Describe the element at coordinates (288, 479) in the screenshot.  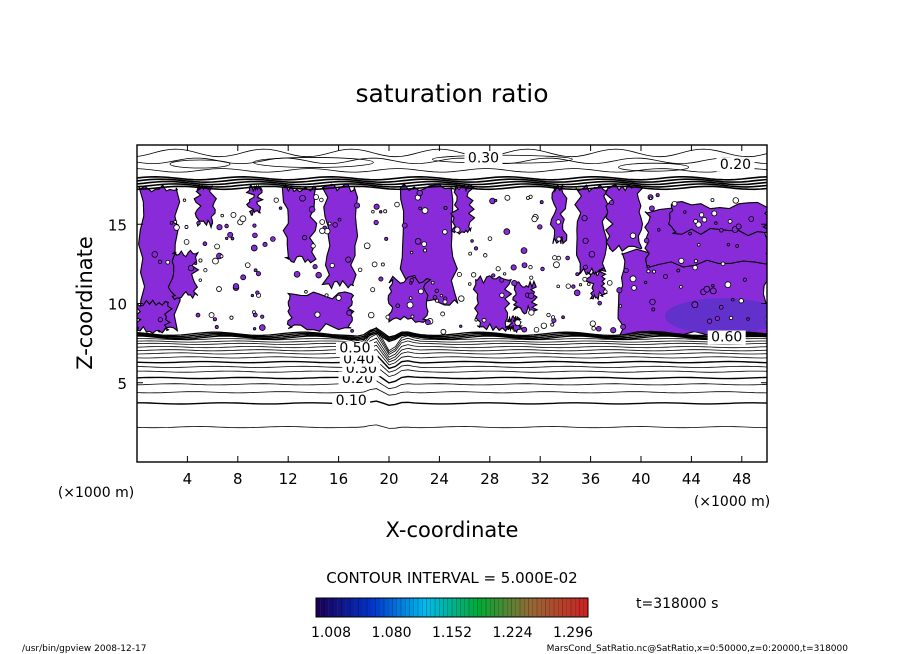
I see `x-tick-label: 12` at that location.